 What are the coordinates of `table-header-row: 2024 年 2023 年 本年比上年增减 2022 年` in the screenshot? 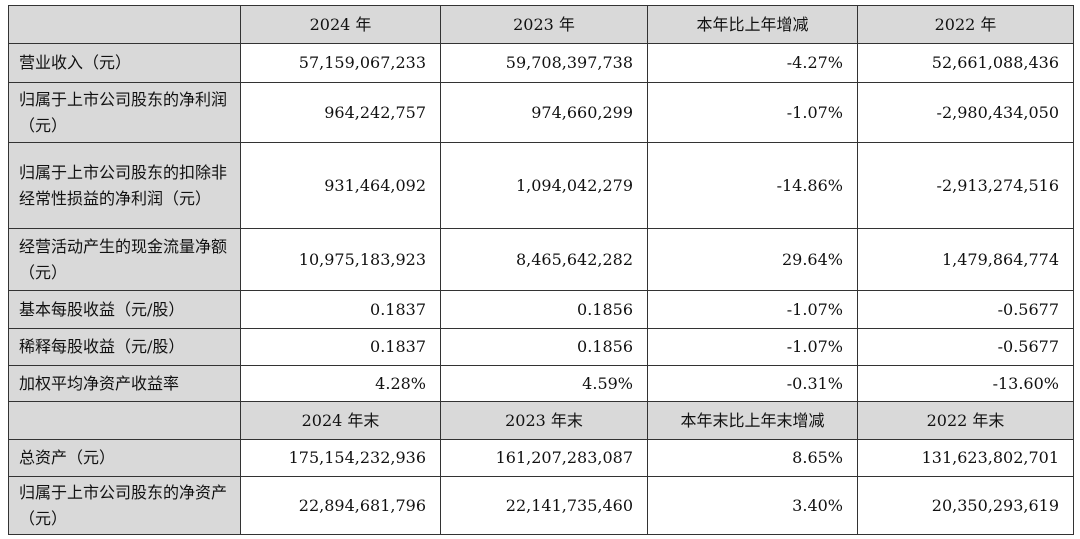 It's located at (541, 24).